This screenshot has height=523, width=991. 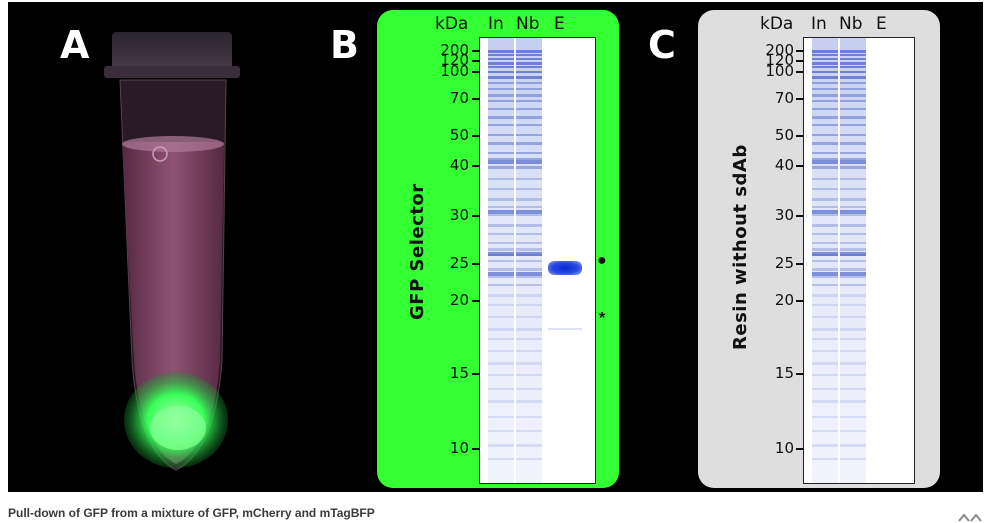 What do you see at coordinates (459, 300) in the screenshot?
I see `mw-marker-label: 20` at bounding box center [459, 300].